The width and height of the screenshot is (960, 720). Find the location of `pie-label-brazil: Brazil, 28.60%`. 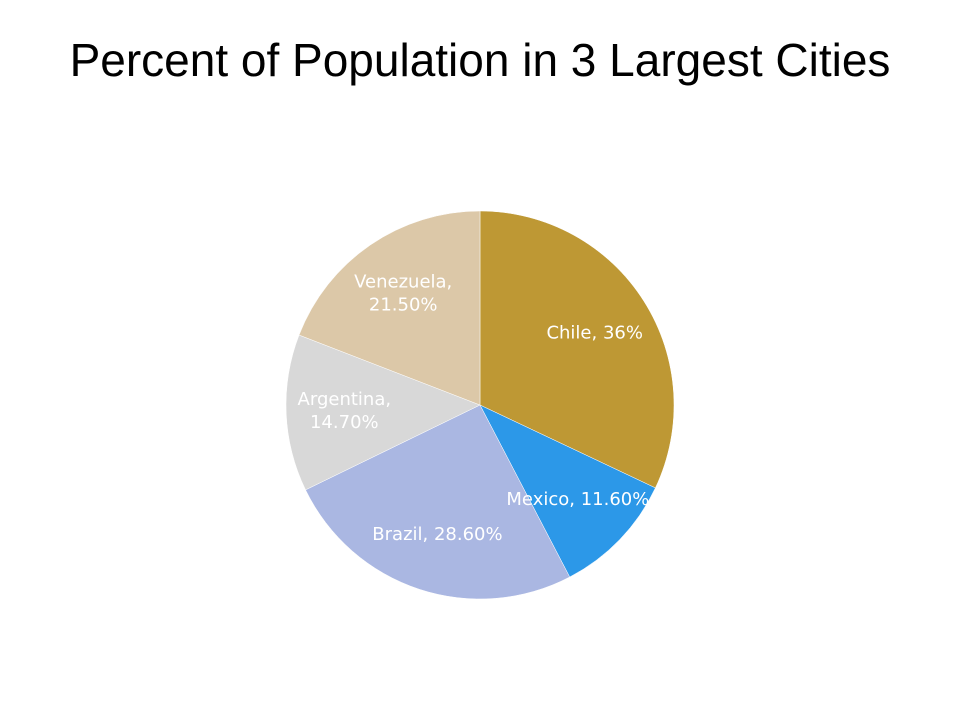

pie-label-brazil: Brazil, 28.60% is located at coordinates (437, 534).